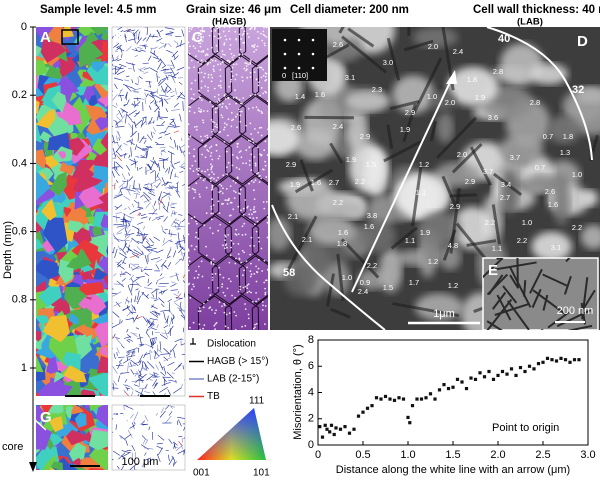  What do you see at coordinates (293, 216) in the screenshot?
I see `cell-misorientation: 2.1` at bounding box center [293, 216].